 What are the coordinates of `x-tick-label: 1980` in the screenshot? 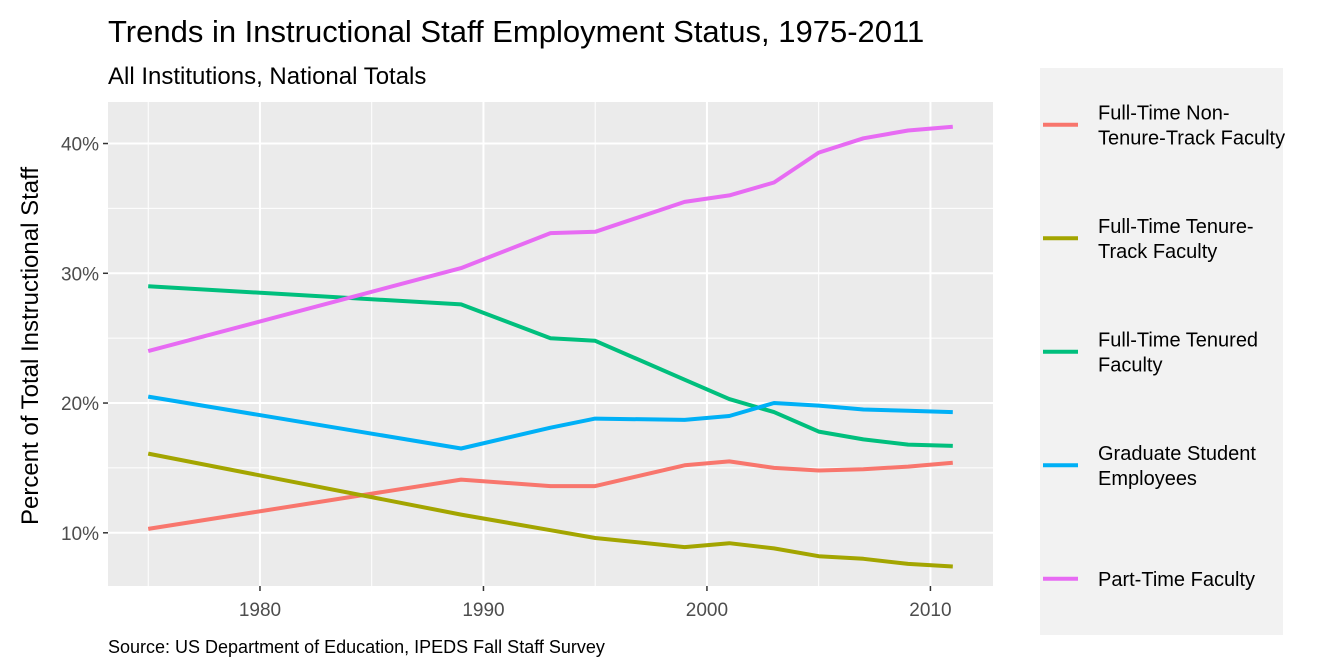 It's located at (260, 610).